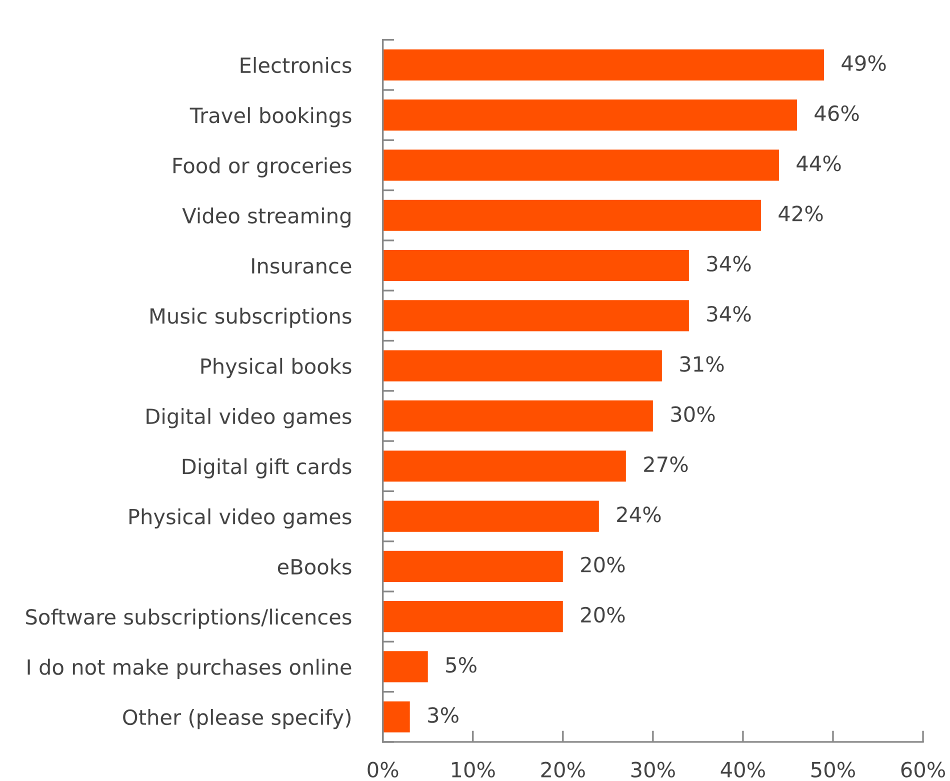 This screenshot has height=781, width=950. I want to click on x-tick-label: 30%, so click(653, 770).